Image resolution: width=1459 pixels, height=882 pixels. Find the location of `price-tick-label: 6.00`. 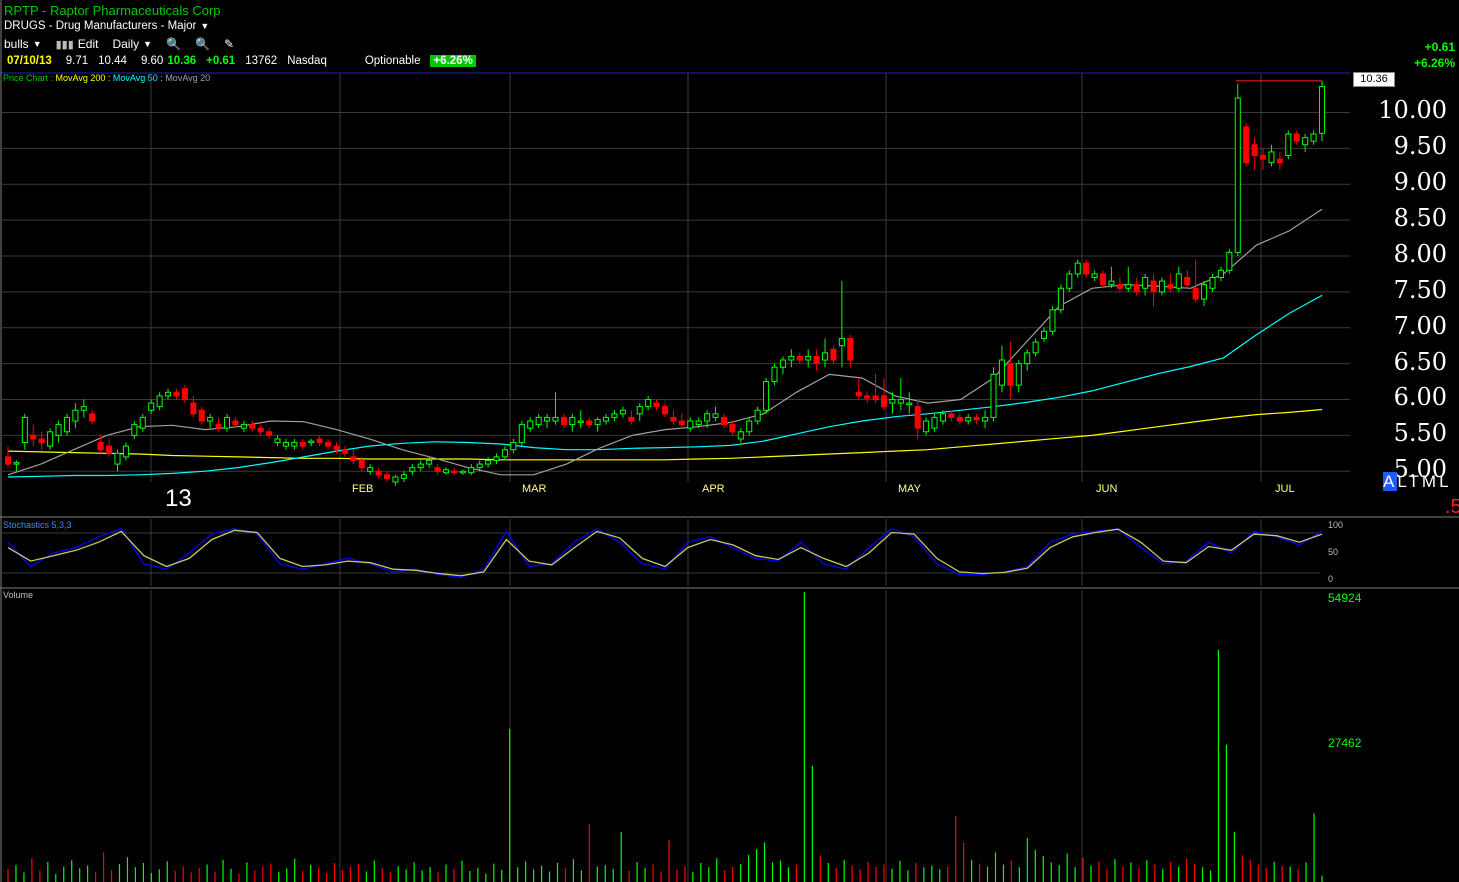

price-tick-label: 6.00 is located at coordinates (1420, 397).